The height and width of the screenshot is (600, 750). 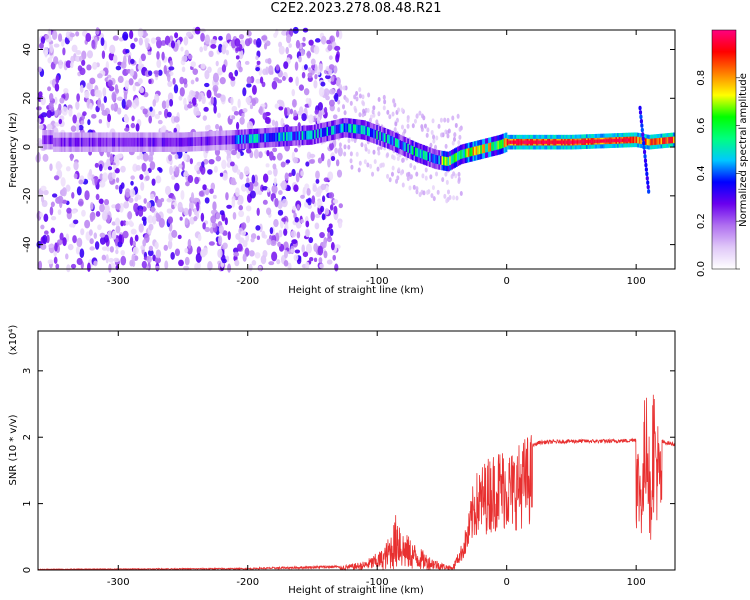 I want to click on colorbar-ticks: 0.0 0.2 0.4 0.6 0.8, so click(x=718, y=173).